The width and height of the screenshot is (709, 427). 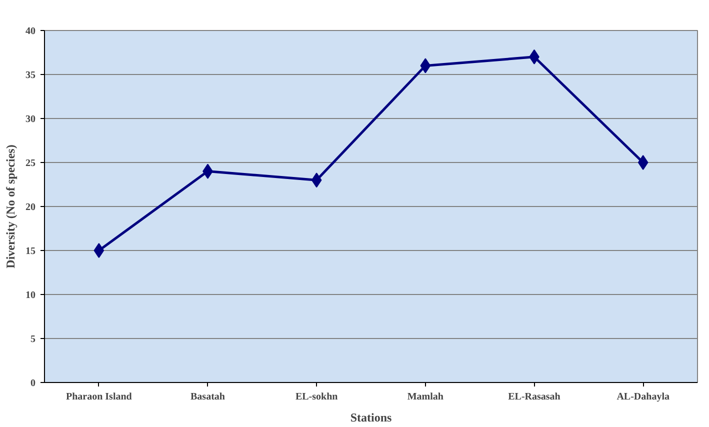 I want to click on x-tick-label: Mamlah, so click(x=425, y=397).